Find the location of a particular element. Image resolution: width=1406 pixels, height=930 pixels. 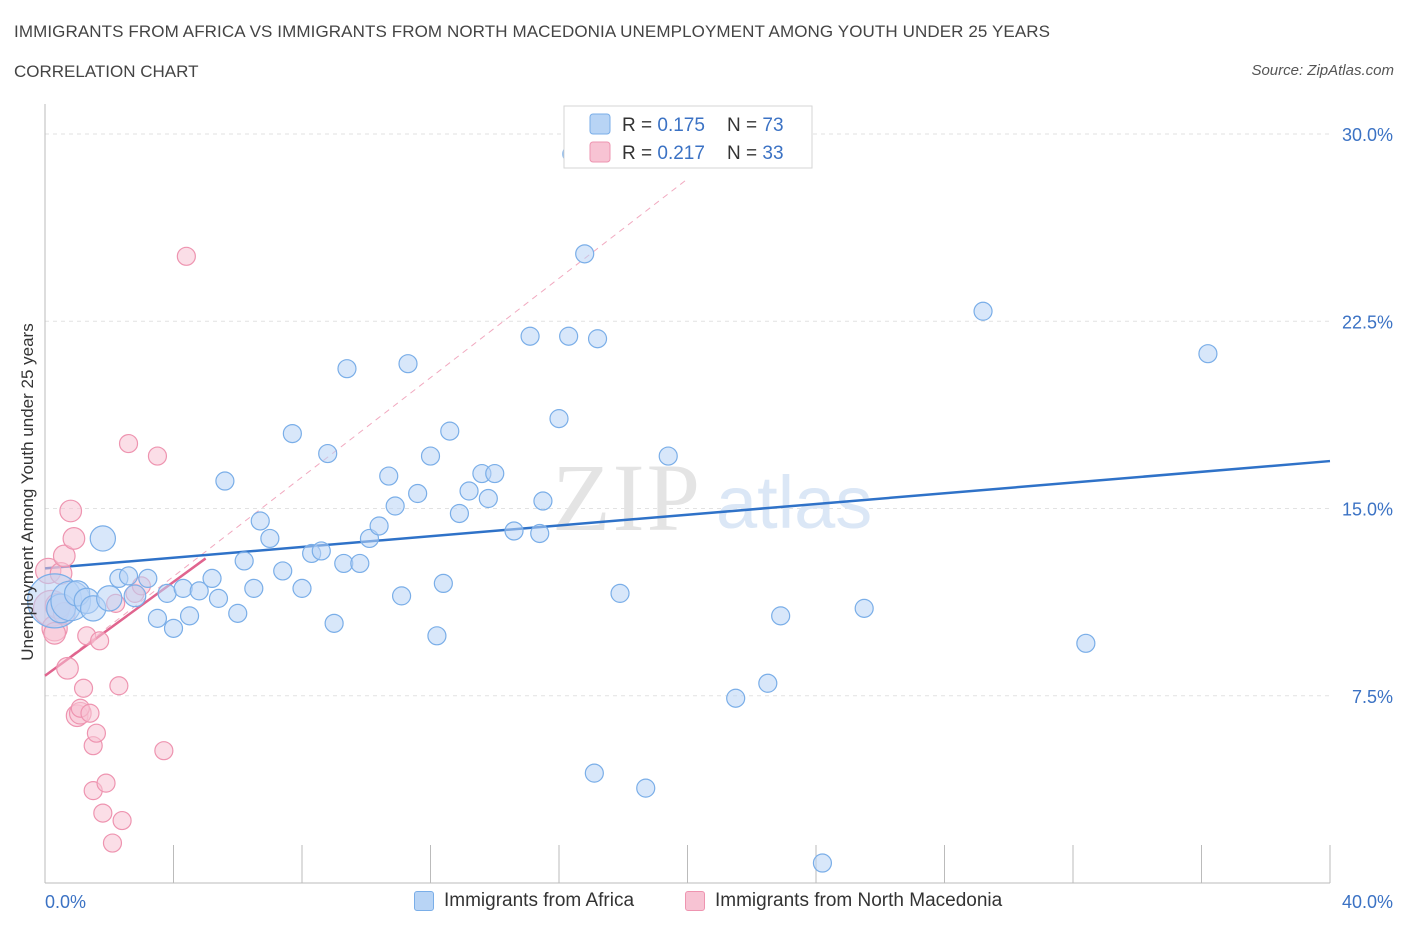

legend-africa-r-value: 0.175 is located at coordinates (681, 125).